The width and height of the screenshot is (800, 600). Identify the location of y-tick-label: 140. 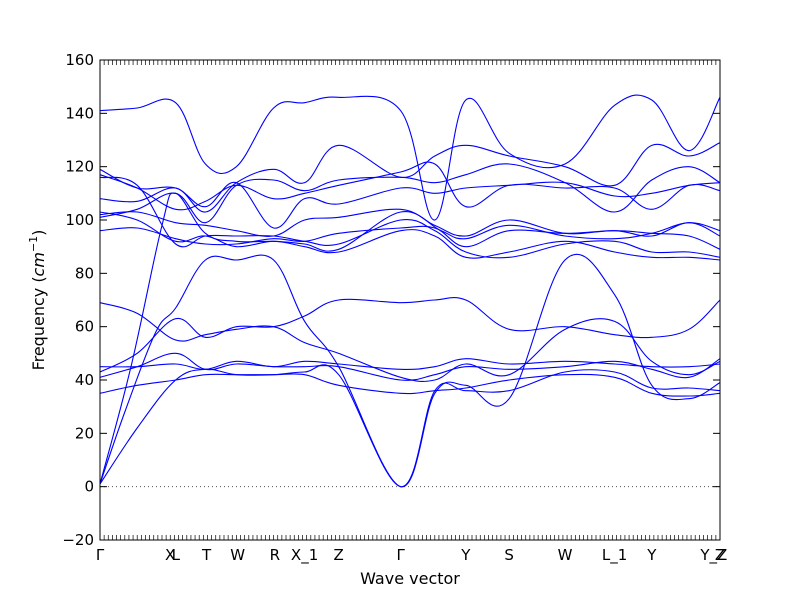
(79, 113).